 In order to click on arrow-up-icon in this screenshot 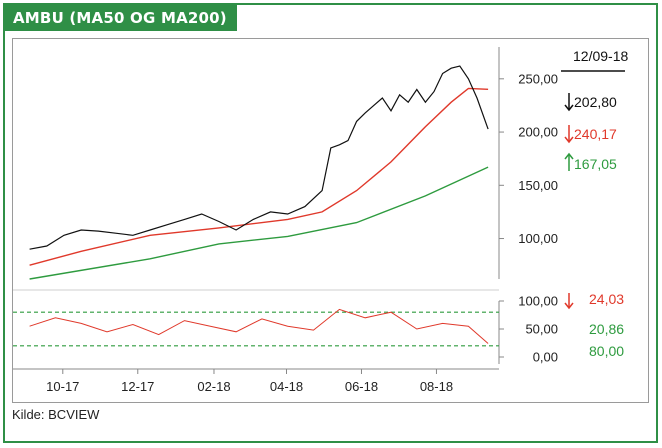, I will do `click(569, 156)`.